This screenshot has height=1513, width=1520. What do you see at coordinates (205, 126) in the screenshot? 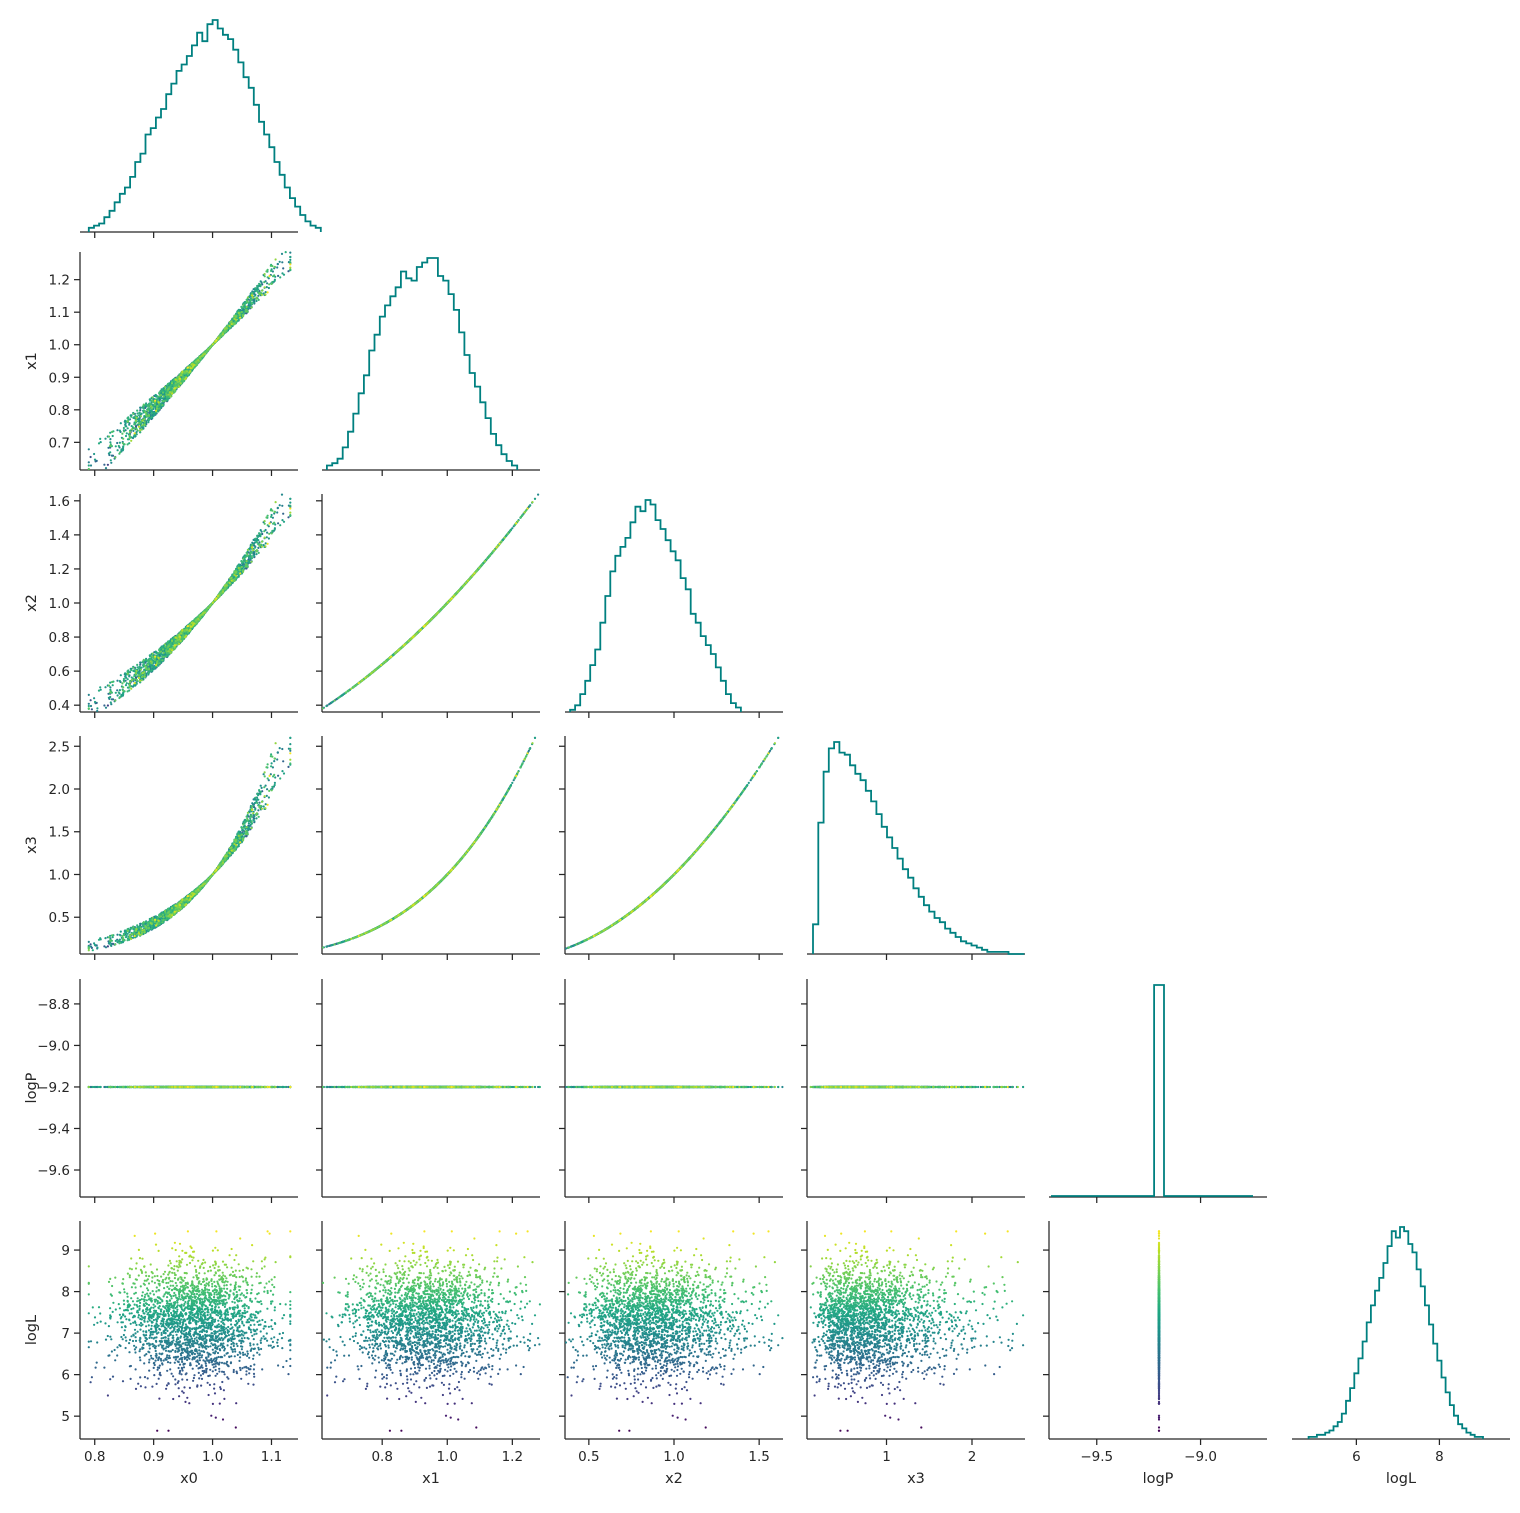
I see `histogram-x0` at bounding box center [205, 126].